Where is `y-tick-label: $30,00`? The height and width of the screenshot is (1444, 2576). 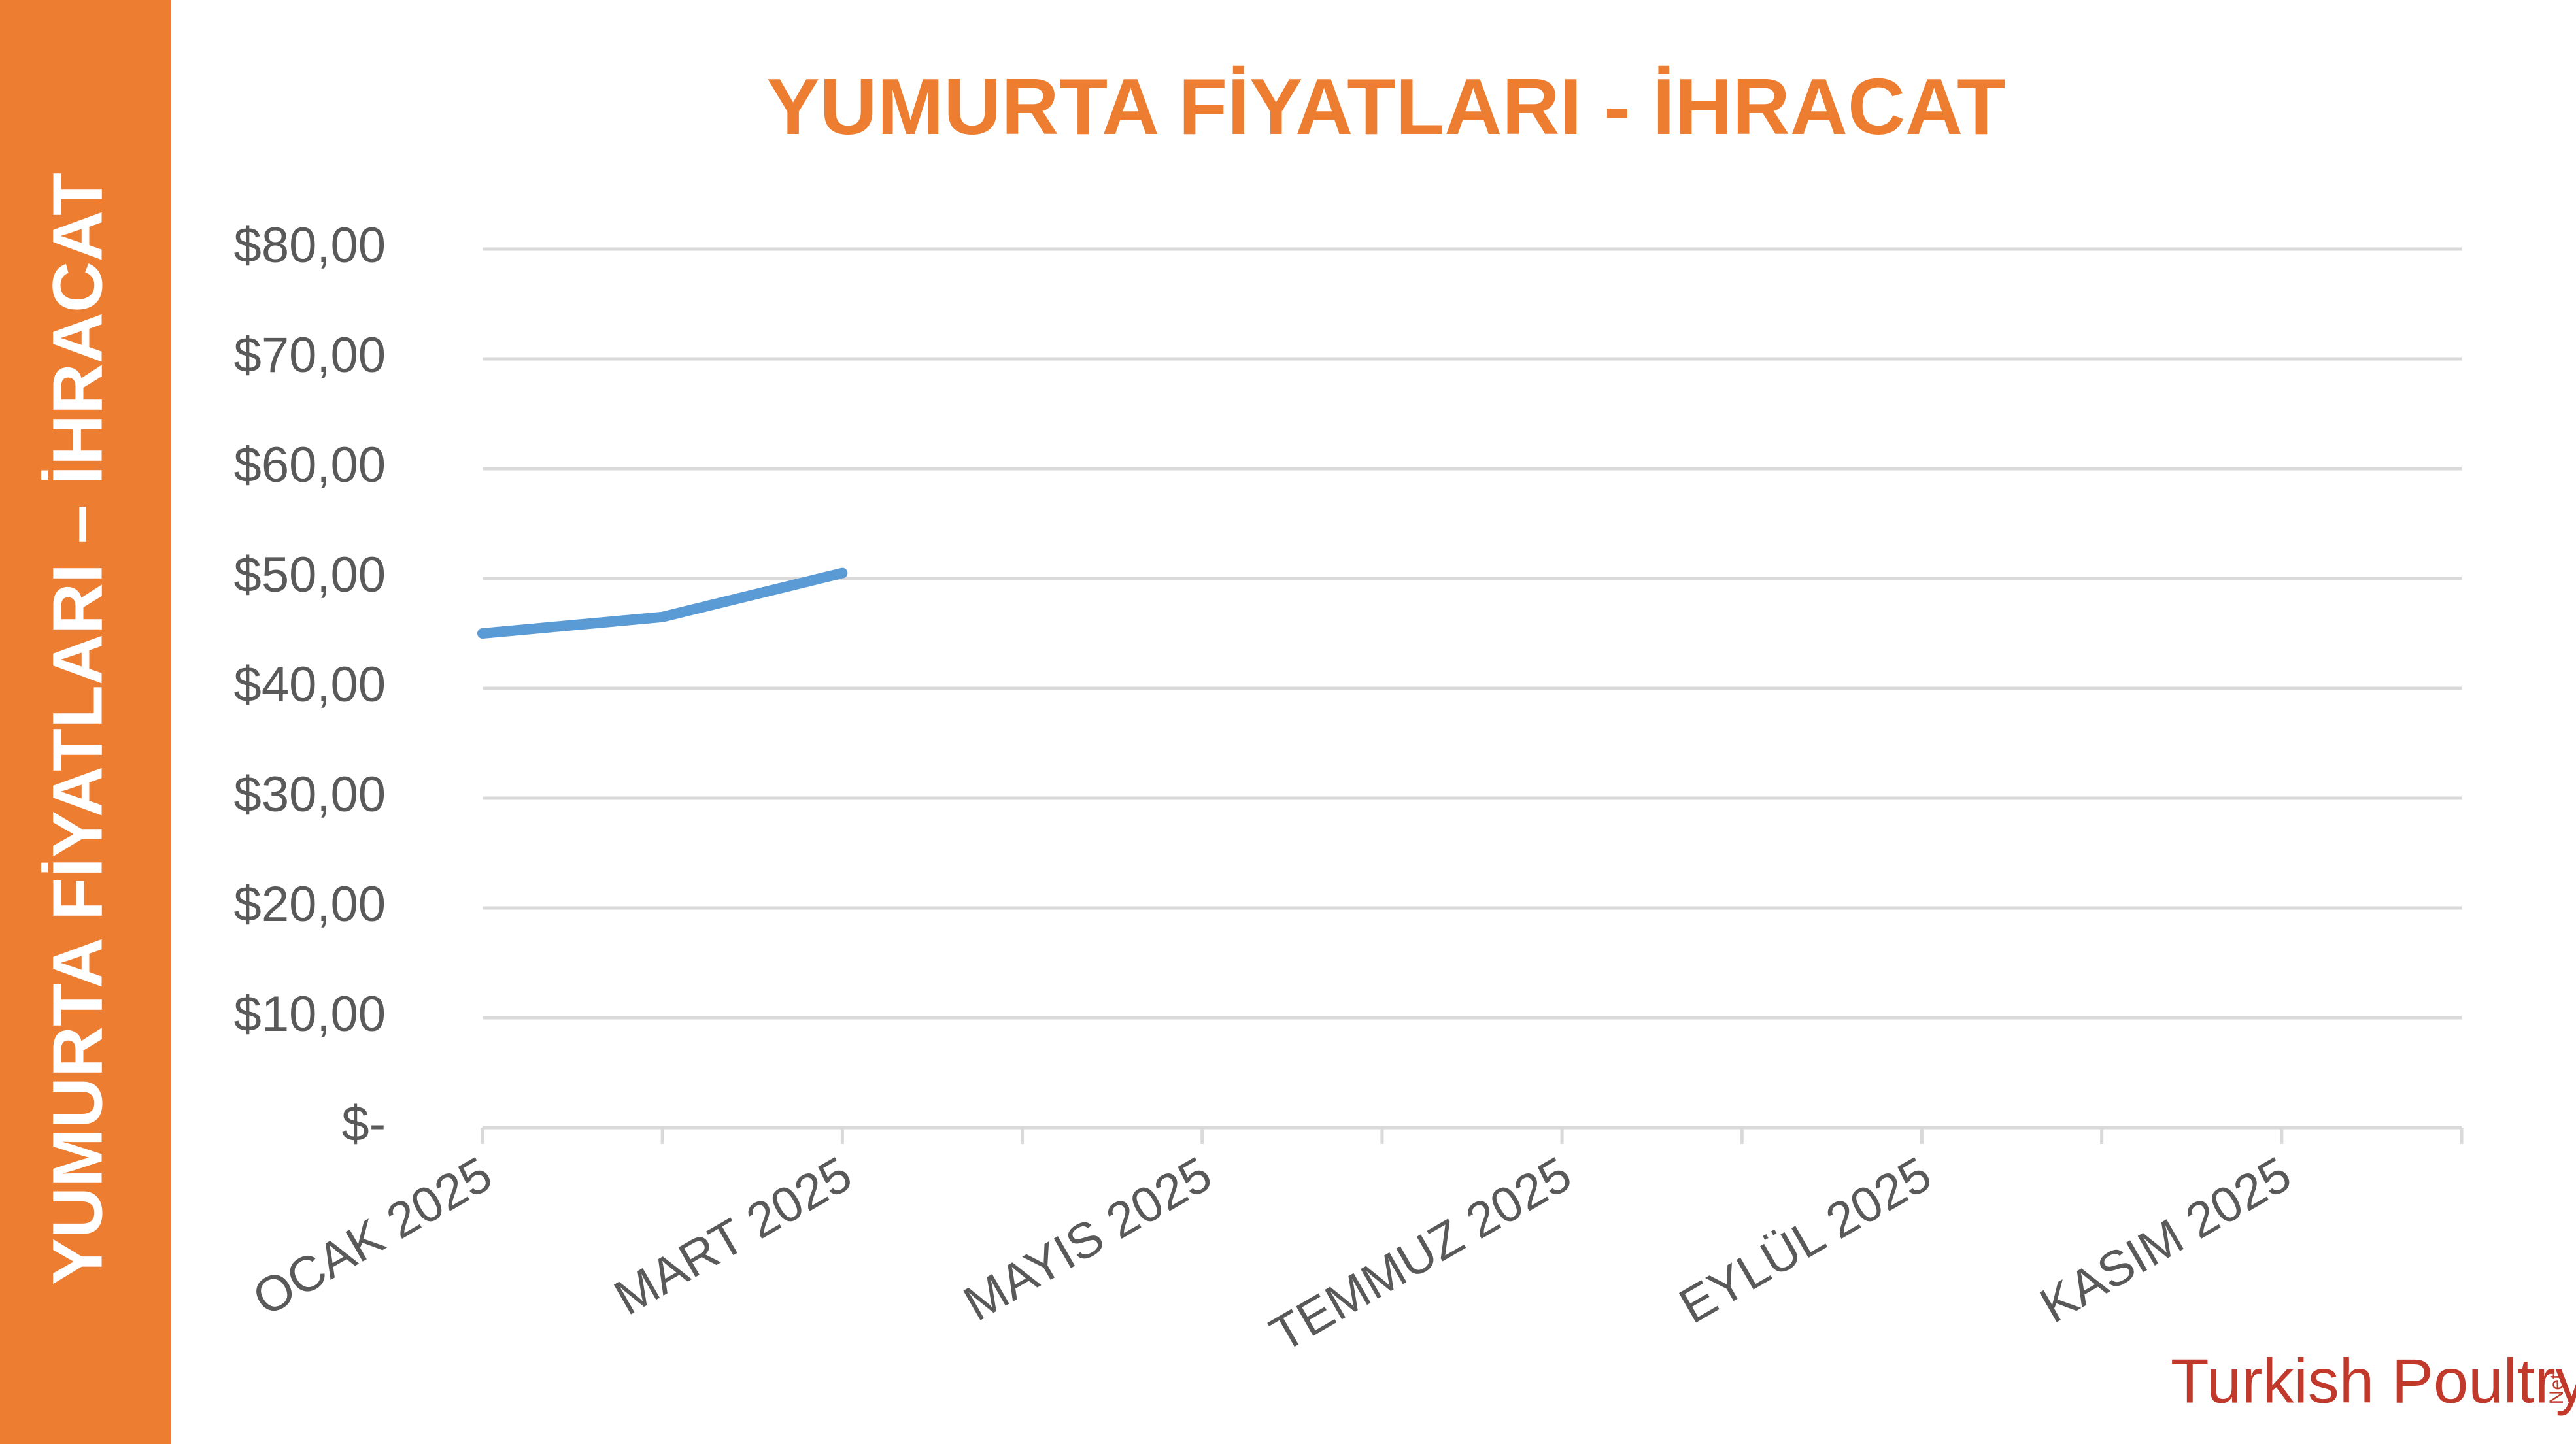
y-tick-label: $30,00 is located at coordinates (310, 794).